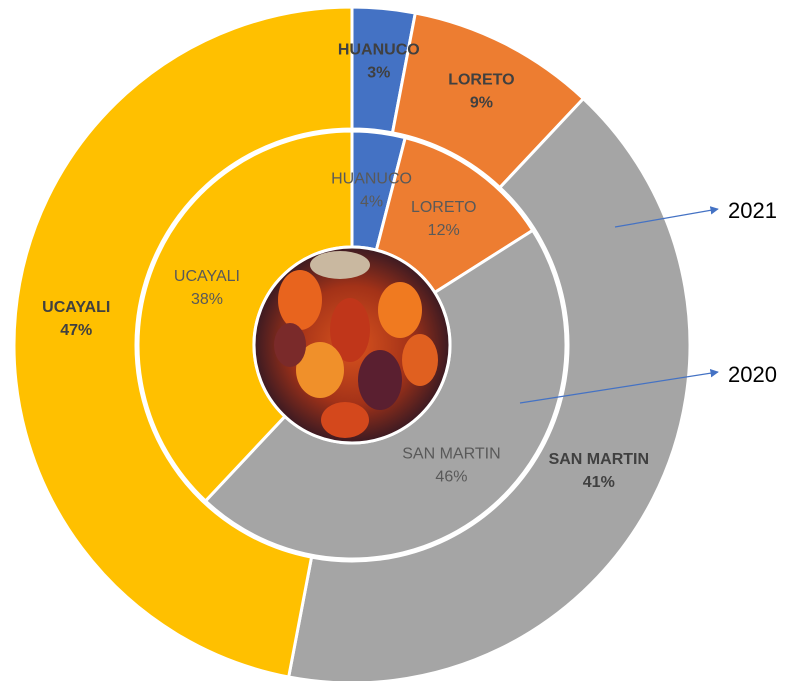  I want to click on value-label: 47%, so click(76, 330).